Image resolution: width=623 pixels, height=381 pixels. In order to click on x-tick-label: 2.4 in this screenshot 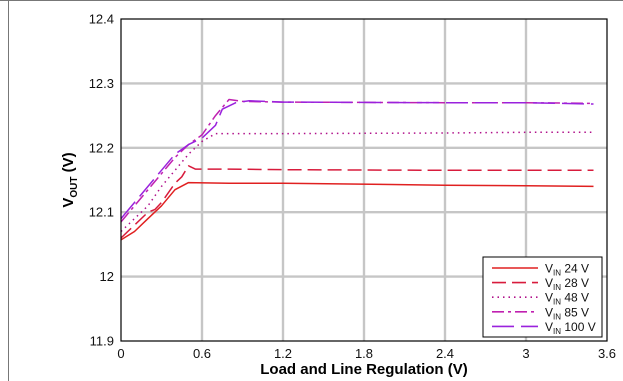, I will do `click(445, 353)`.